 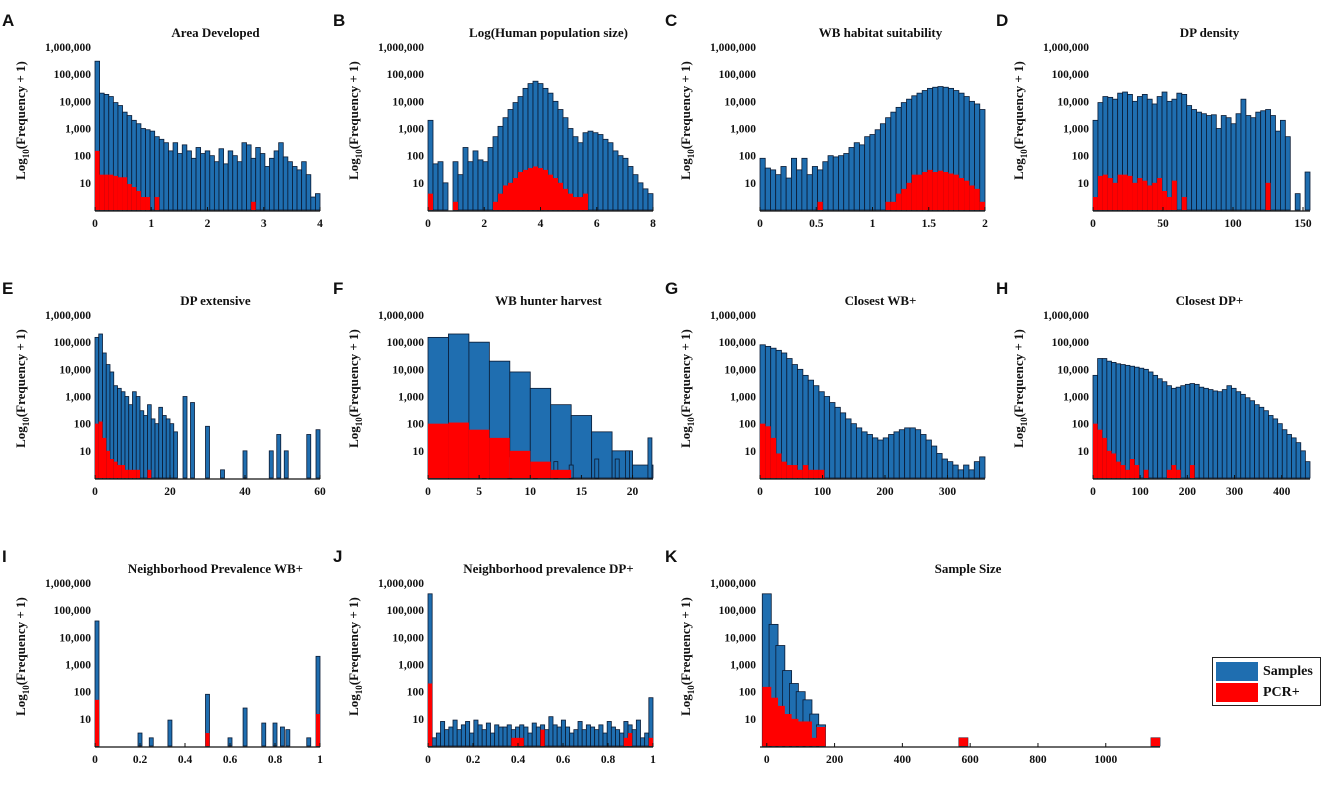 I want to click on samples-swatch, so click(x=1237, y=671).